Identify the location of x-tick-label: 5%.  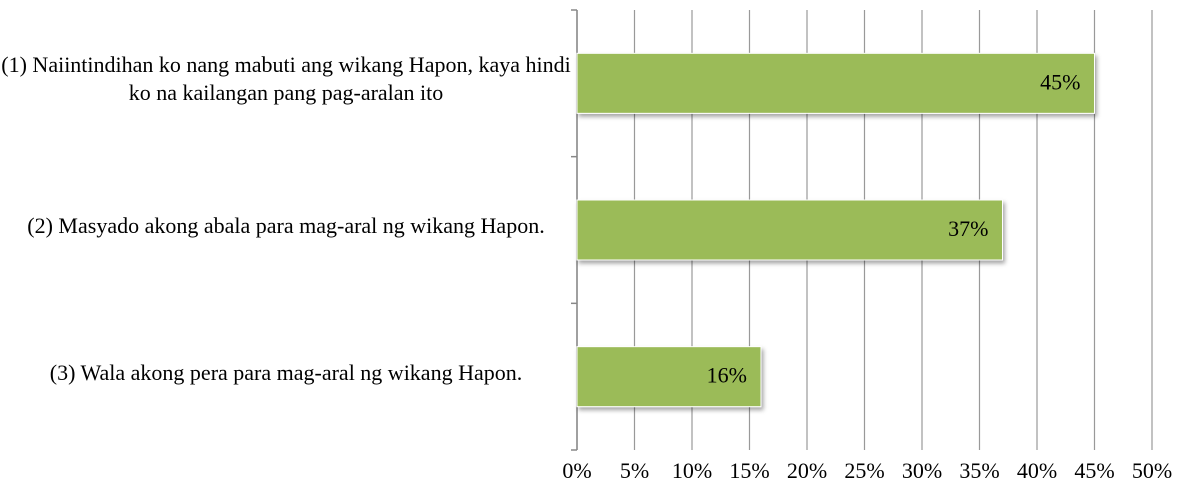
(634, 470).